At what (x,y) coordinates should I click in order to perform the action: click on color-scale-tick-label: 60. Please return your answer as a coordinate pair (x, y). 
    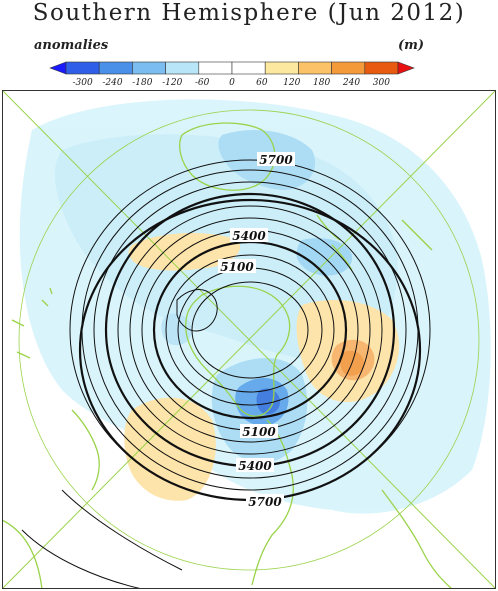
    Looking at the image, I should click on (262, 83).